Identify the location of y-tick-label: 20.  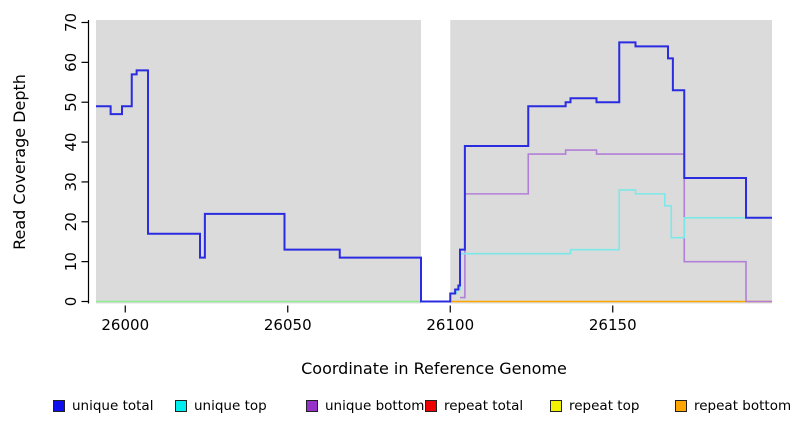
(71, 221).